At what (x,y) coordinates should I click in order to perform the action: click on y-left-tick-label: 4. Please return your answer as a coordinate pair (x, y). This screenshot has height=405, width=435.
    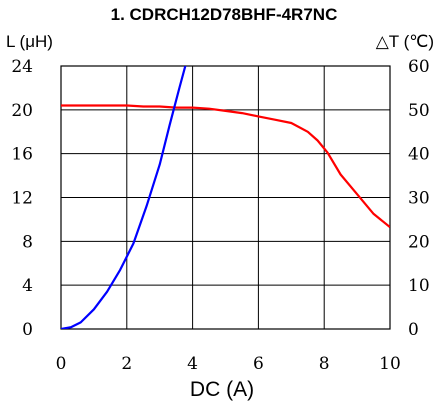
    Looking at the image, I should click on (27, 286).